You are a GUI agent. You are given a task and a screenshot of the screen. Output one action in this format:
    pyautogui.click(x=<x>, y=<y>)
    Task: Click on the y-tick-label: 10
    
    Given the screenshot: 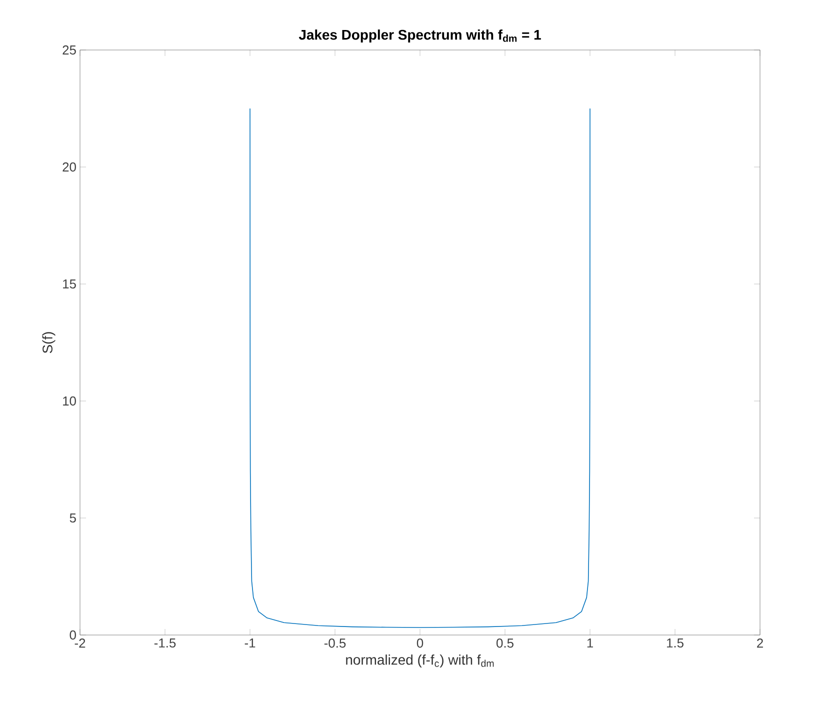 What is the action you would take?
    pyautogui.click(x=69, y=401)
    